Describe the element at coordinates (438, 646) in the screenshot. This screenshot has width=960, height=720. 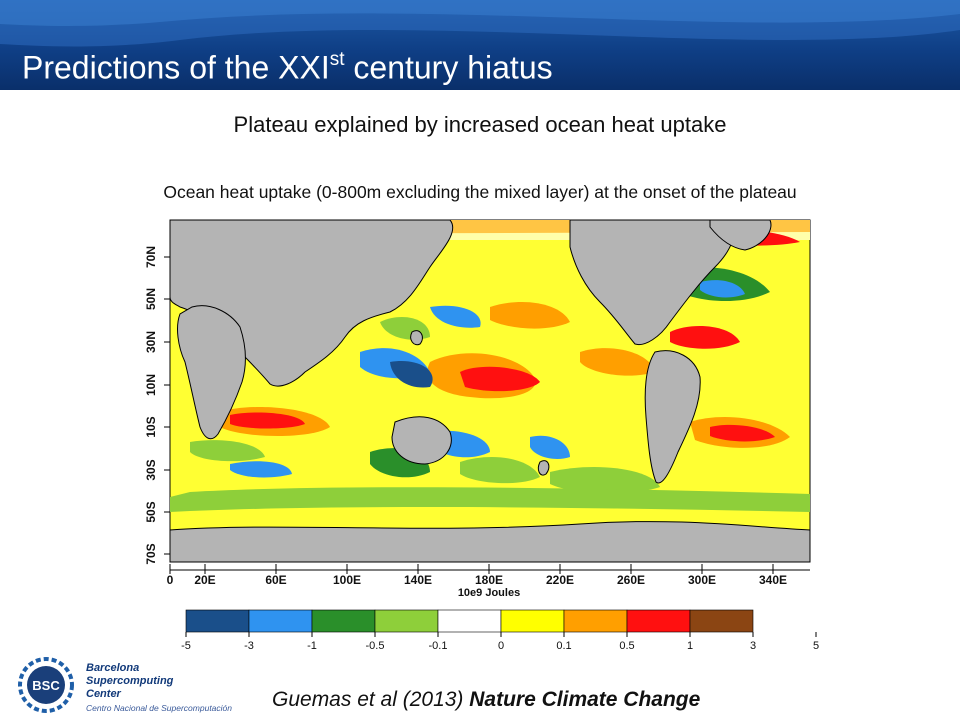
I see `legend-tick-label: -0.1` at that location.